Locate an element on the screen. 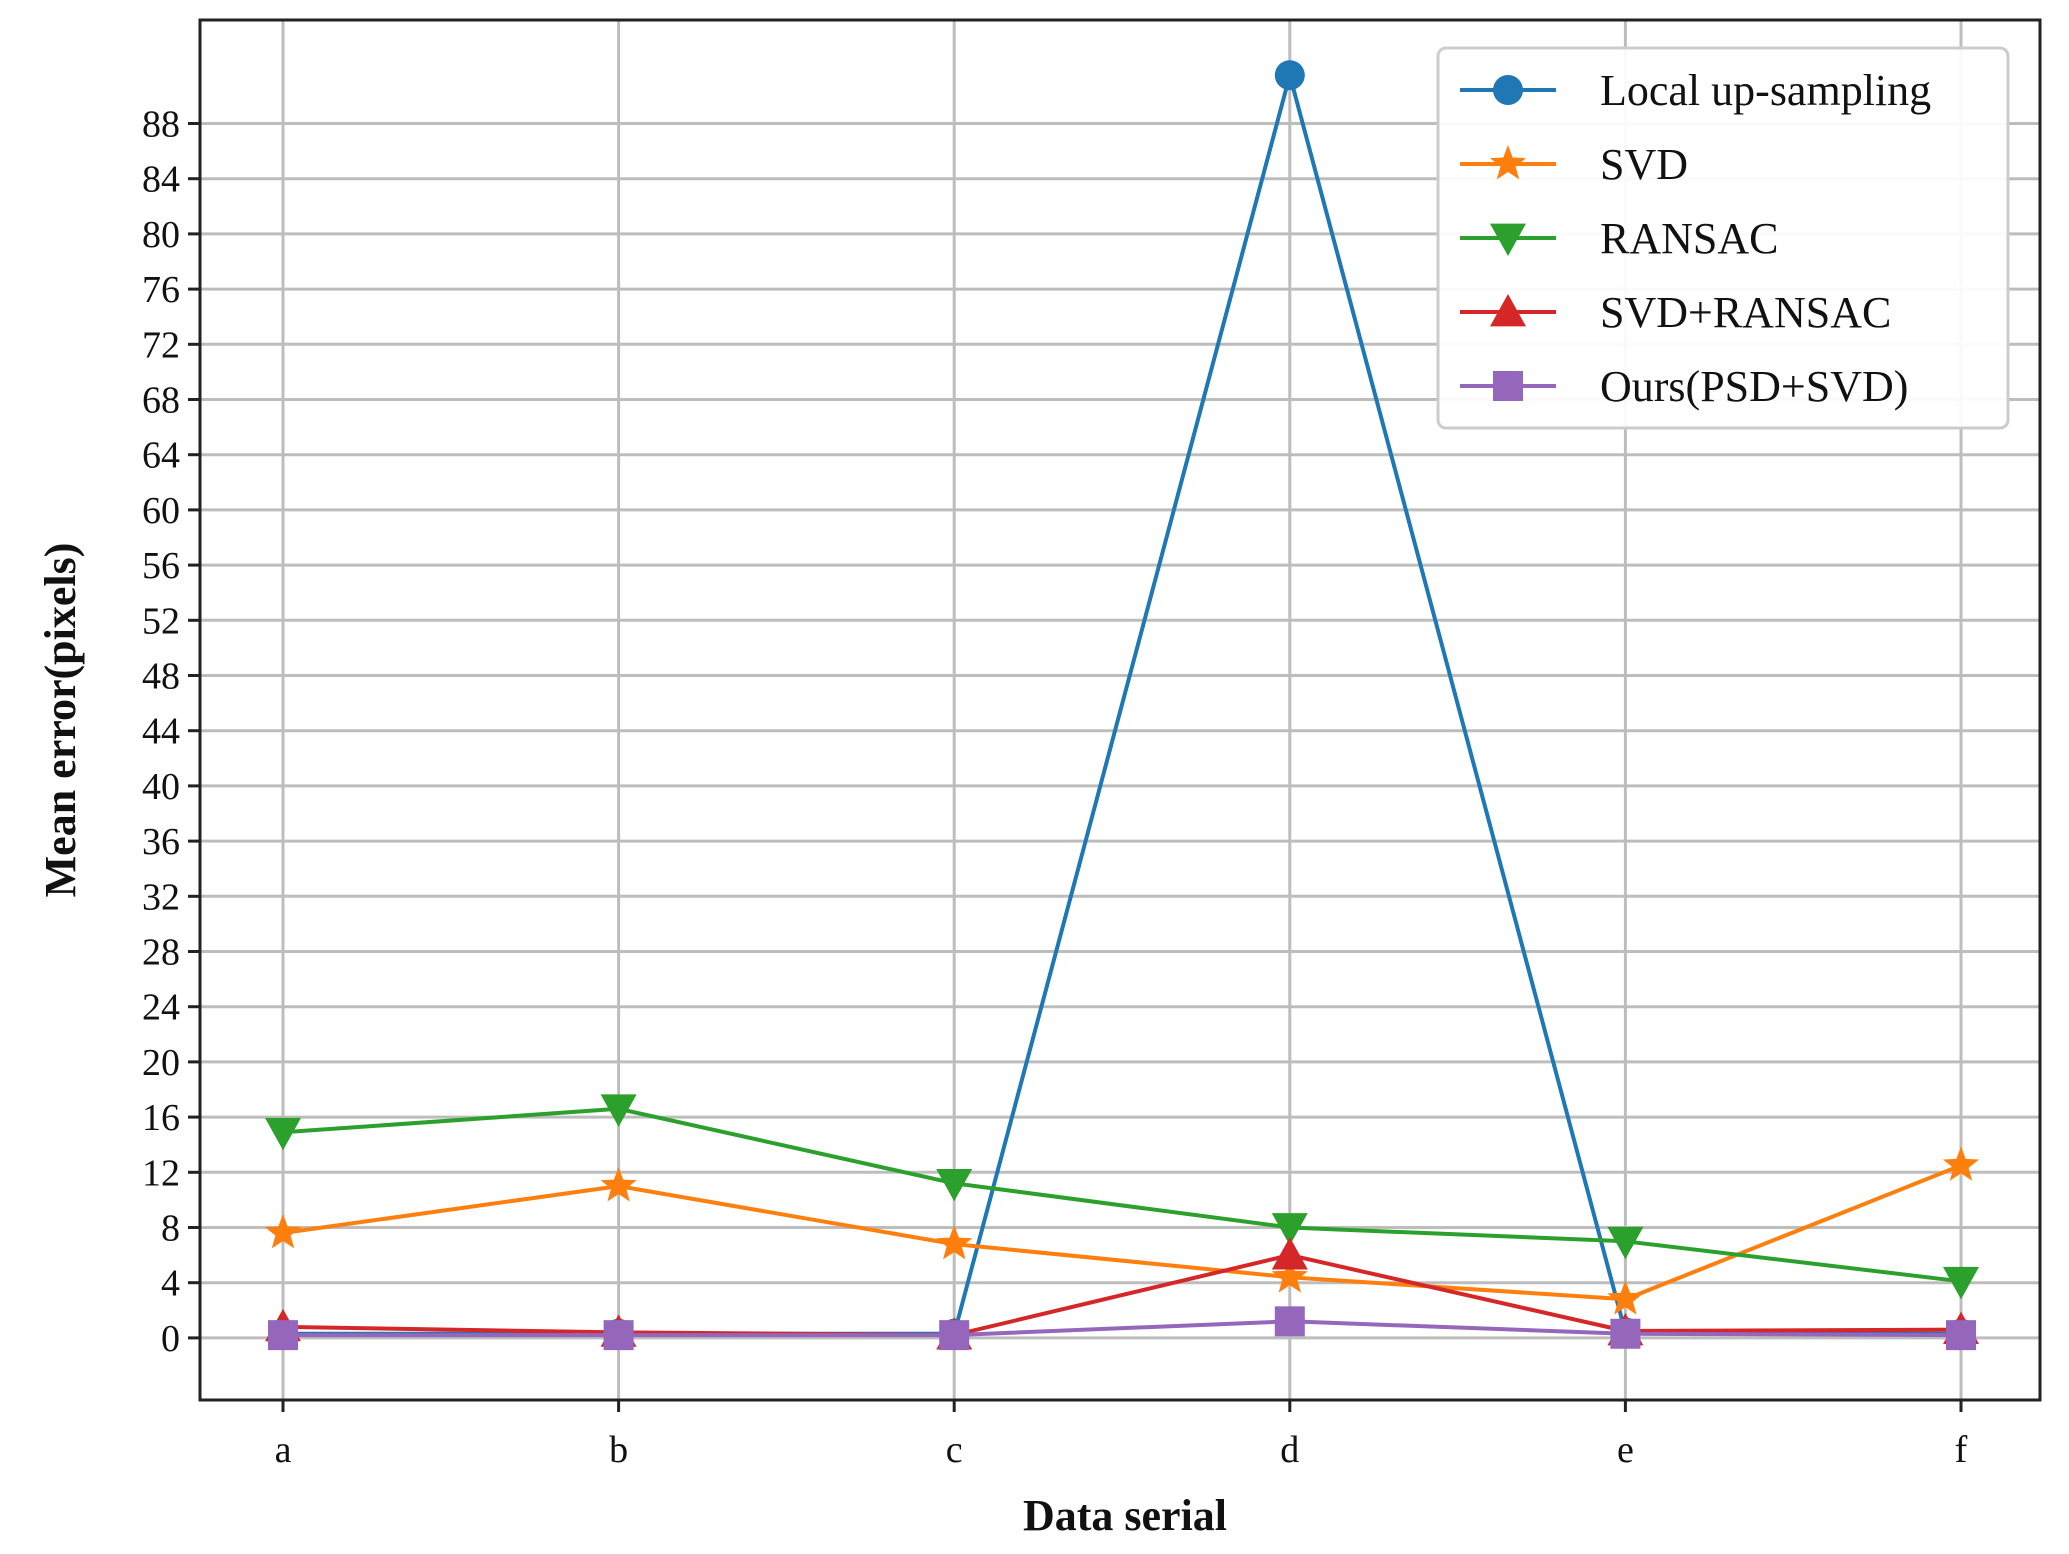 This screenshot has height=1554, width=2069. legend-label-svd-ransac: SVD+RANSAC is located at coordinates (1745, 312).